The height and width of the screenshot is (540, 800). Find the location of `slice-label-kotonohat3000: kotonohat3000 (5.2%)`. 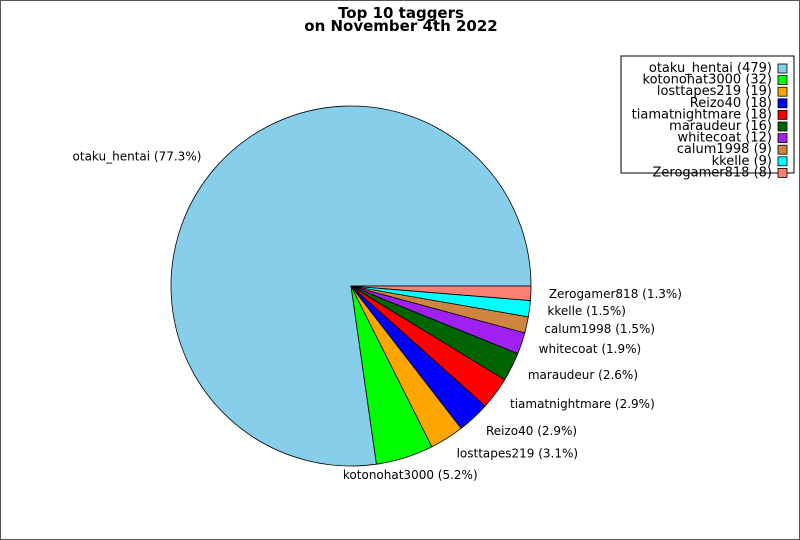

slice-label-kotonohat3000: kotonohat3000 (5.2%) is located at coordinates (410, 475).